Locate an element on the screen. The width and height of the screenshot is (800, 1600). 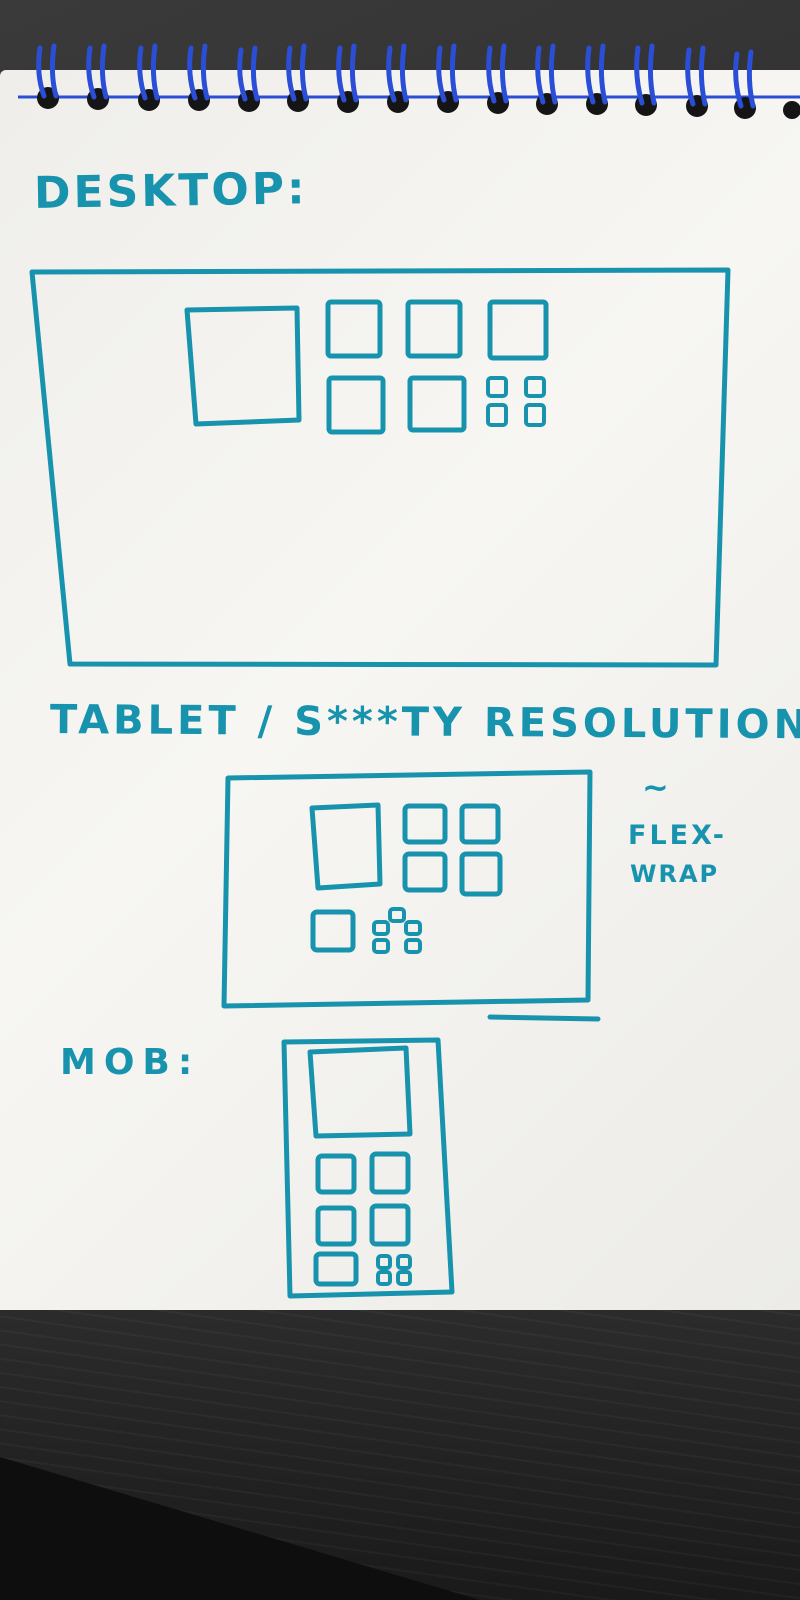
tablet-underline is located at coordinates (544, 1018).